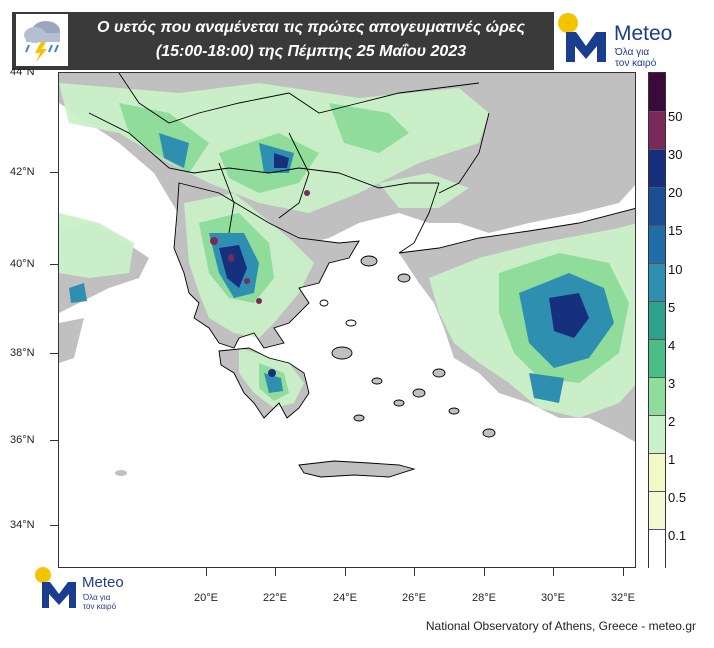 The image size is (714, 648). I want to click on colorbar-label: 3, so click(672, 383).